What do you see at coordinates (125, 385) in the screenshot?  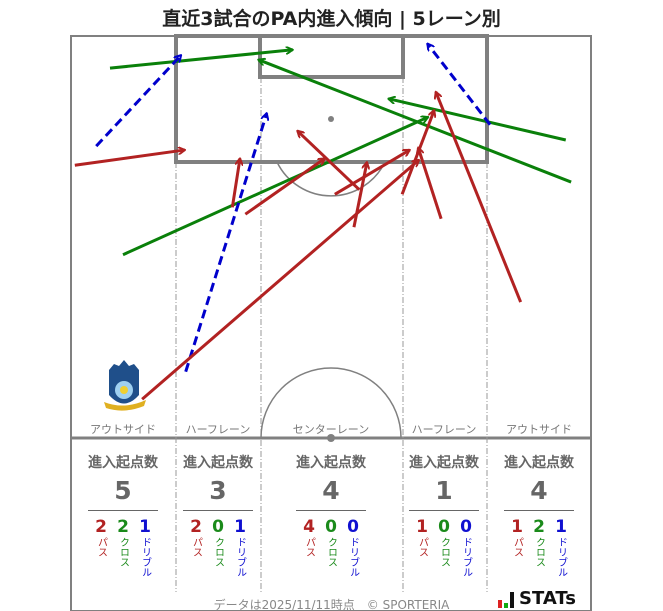 I see `team-crest` at bounding box center [125, 385].